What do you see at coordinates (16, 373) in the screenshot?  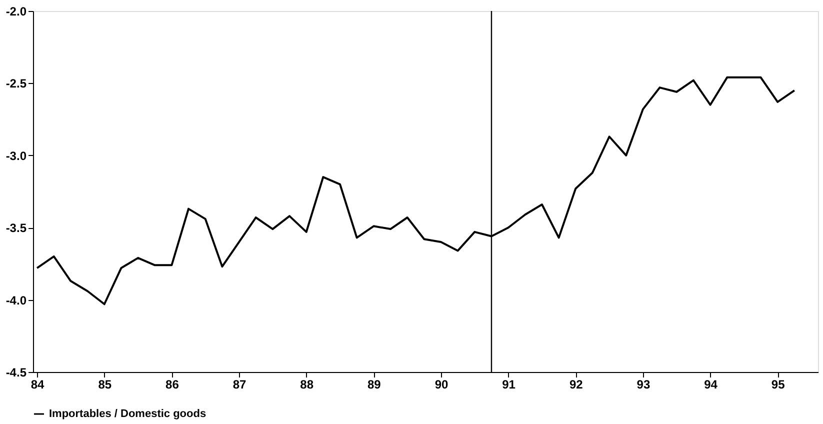 I see `y-tick-label: -4.5` at bounding box center [16, 373].